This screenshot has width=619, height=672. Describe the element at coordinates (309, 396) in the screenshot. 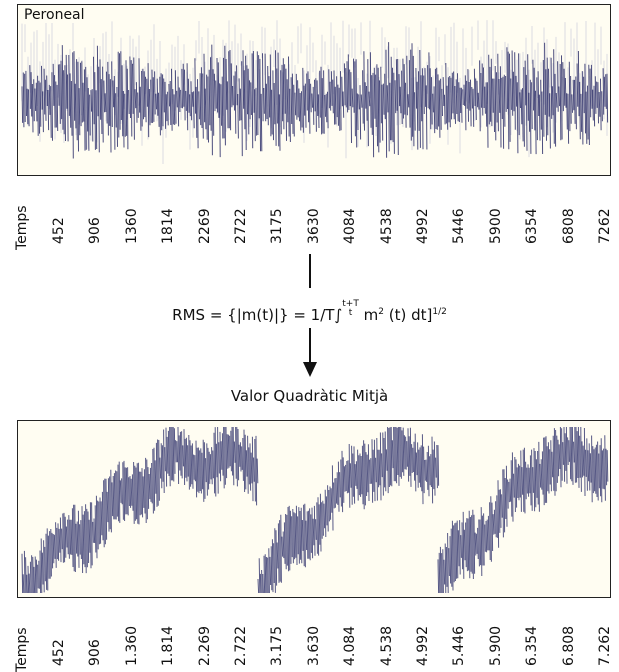

I see `rms-caption: Valor Quadràtic Mitjà` at that location.